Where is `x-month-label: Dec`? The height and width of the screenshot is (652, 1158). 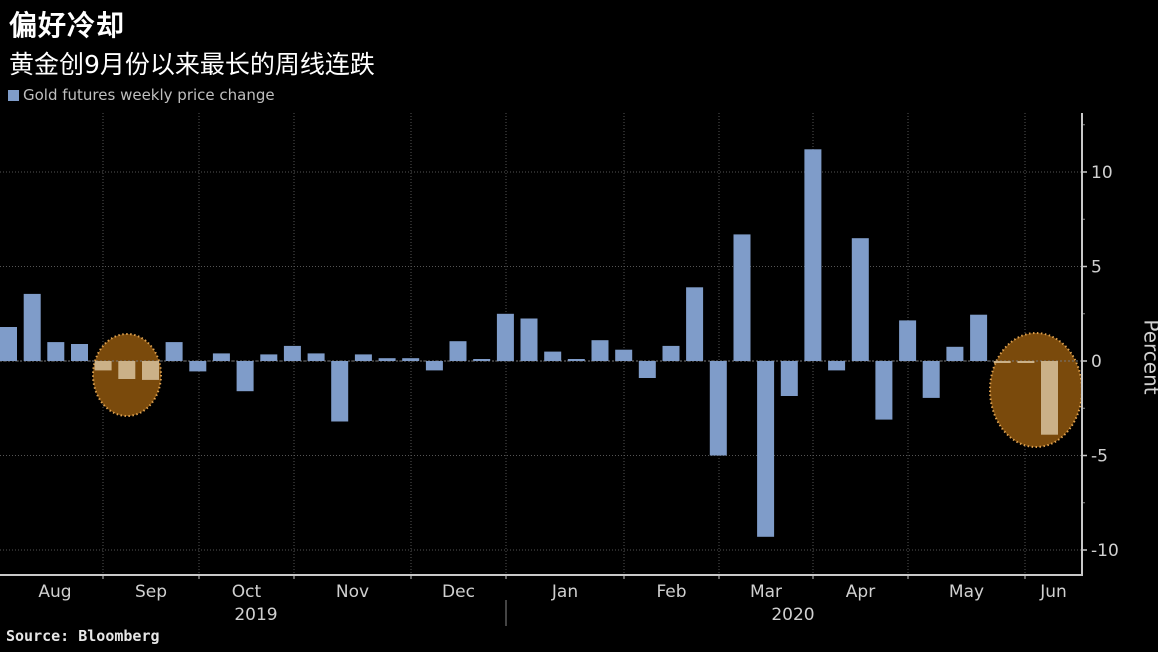 x-month-label: Dec is located at coordinates (458, 592).